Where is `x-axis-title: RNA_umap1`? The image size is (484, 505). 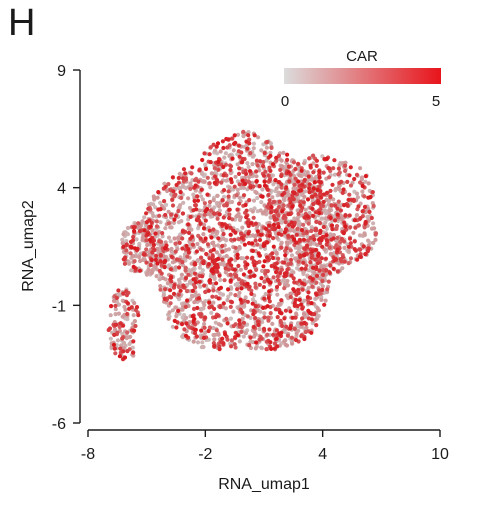
x-axis-title: RNA_umap1 is located at coordinates (264, 484).